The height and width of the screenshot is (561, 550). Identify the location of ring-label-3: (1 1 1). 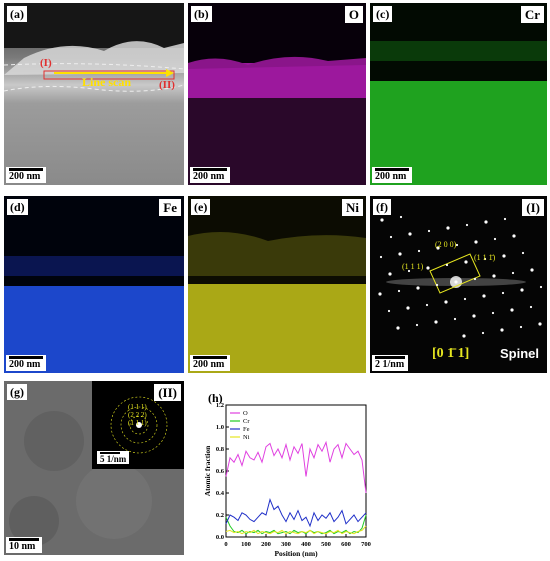
(137, 423).